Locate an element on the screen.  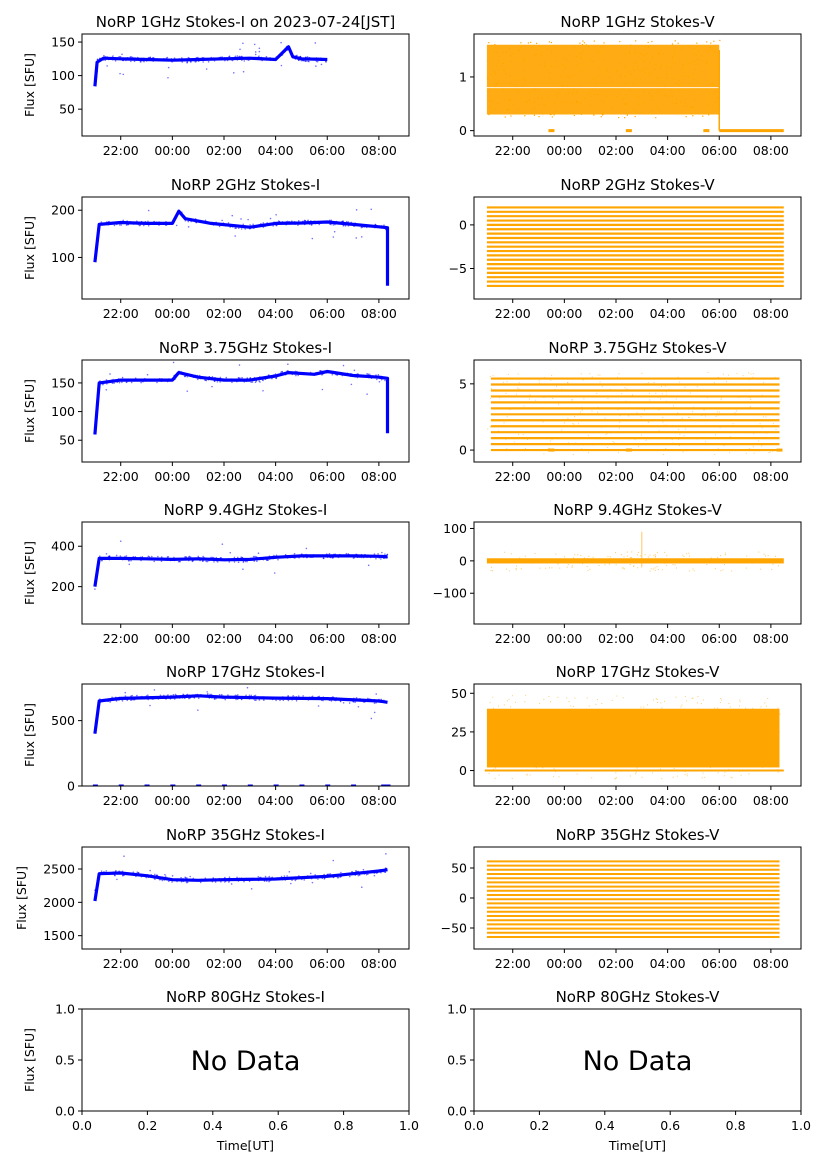
axes-frame is located at coordinates (245, 898).